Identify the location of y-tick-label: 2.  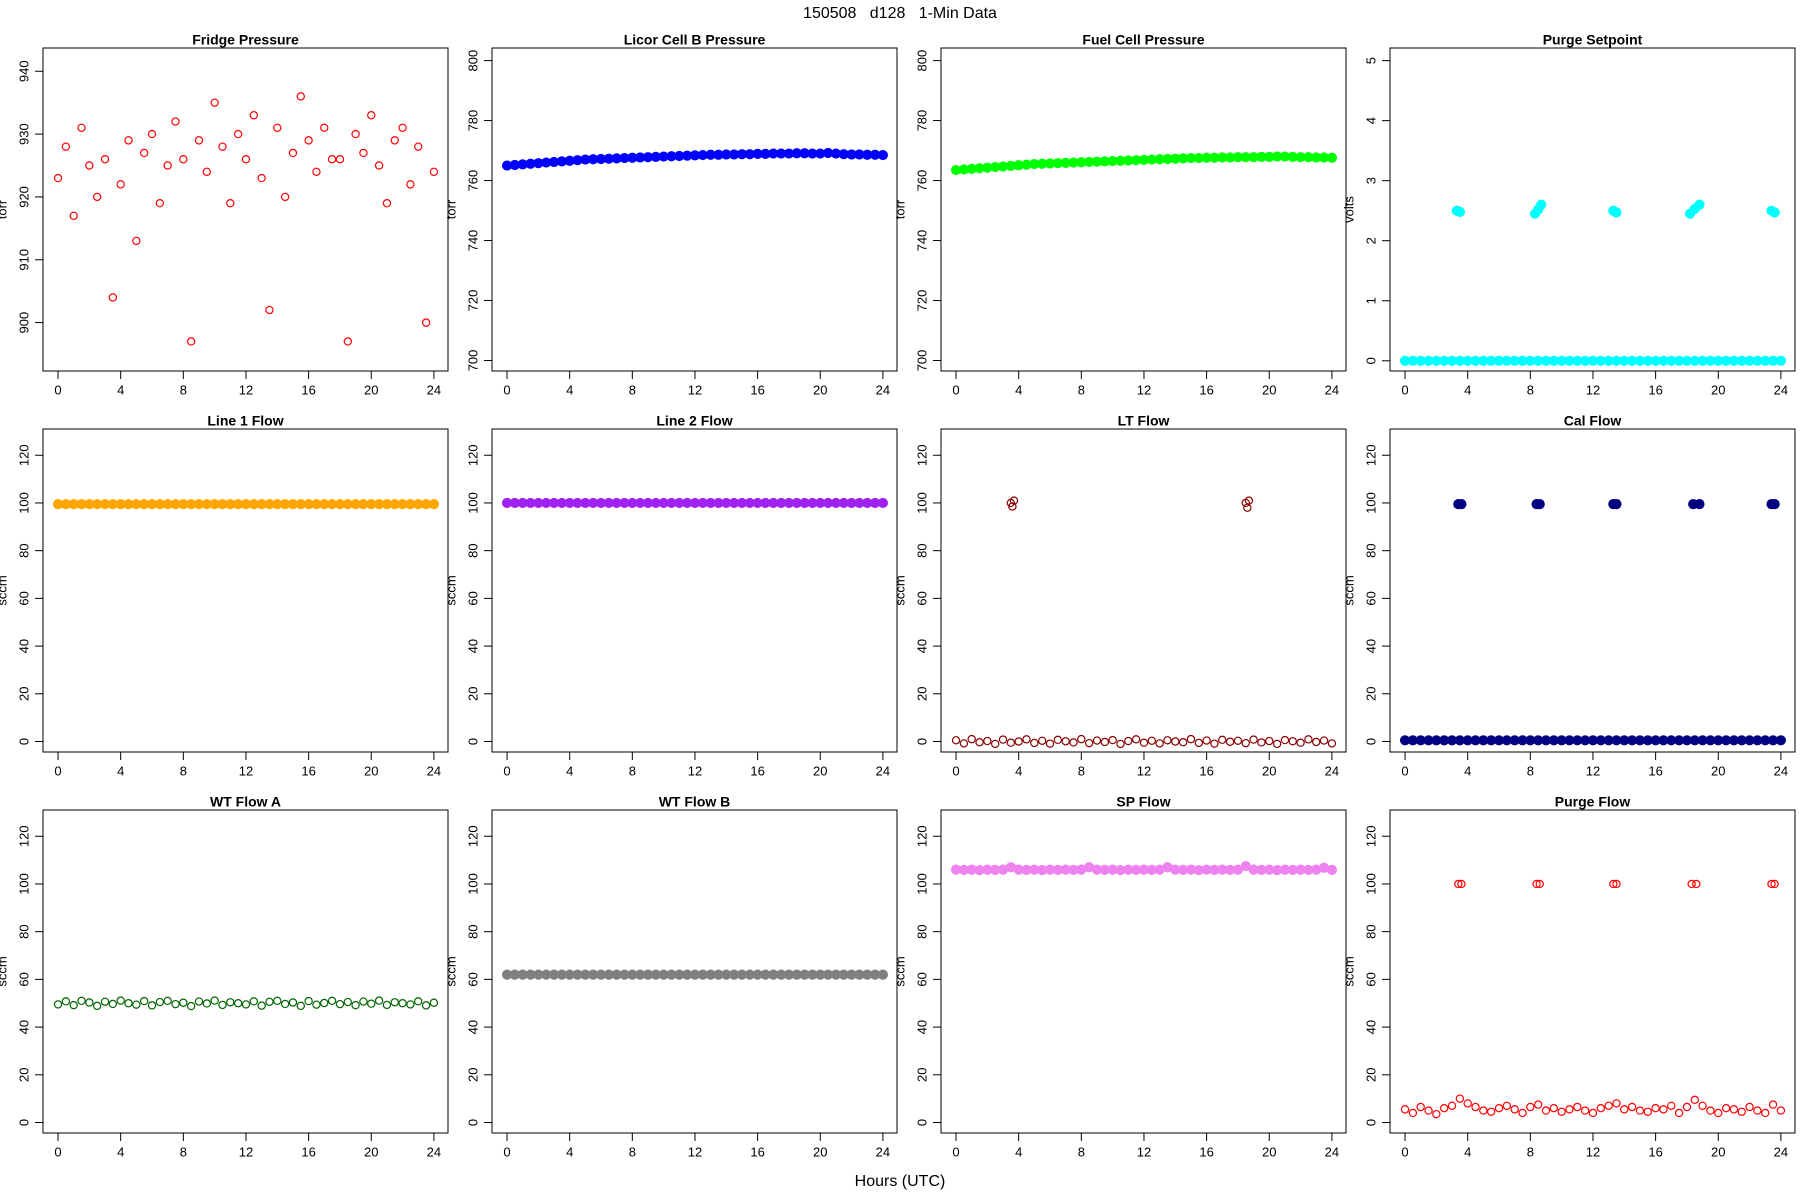
(1370, 240).